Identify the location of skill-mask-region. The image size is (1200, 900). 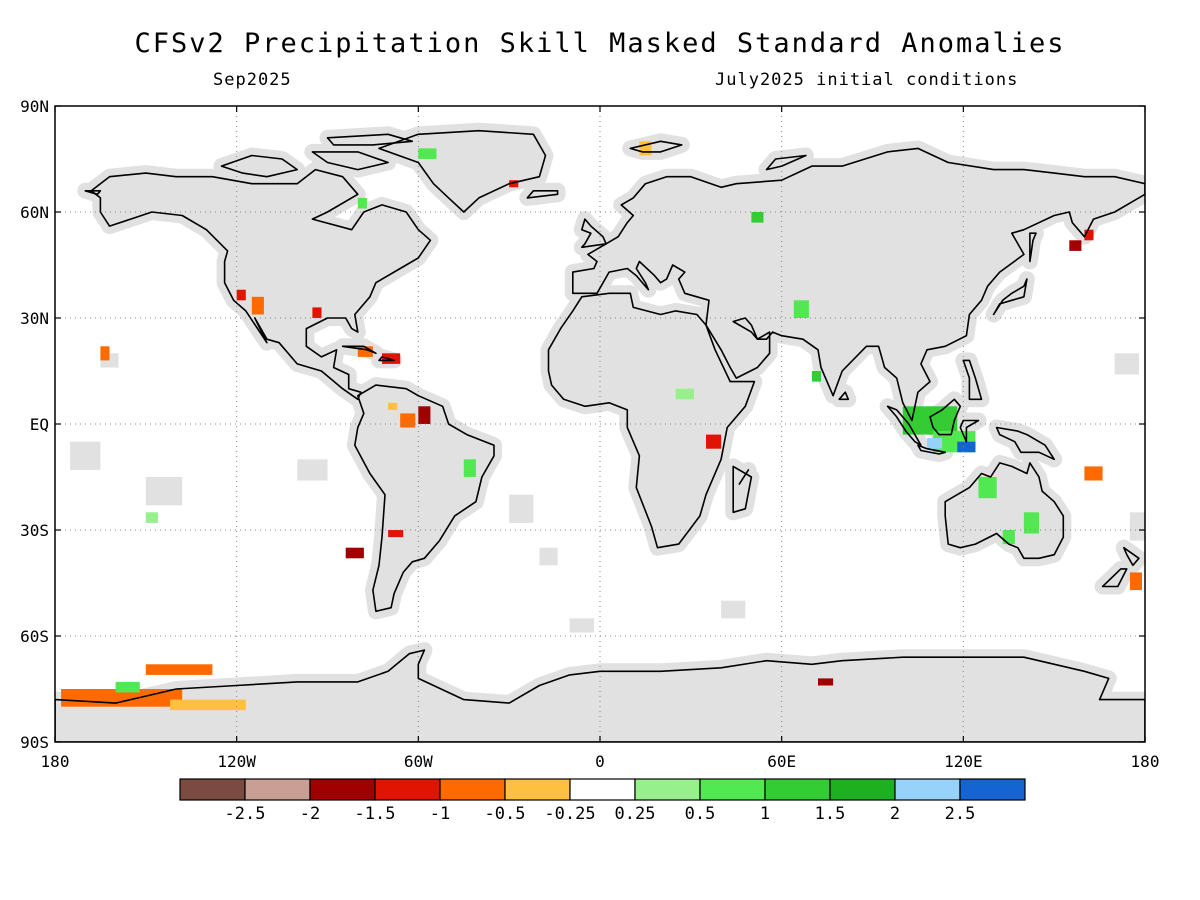
(259, 166).